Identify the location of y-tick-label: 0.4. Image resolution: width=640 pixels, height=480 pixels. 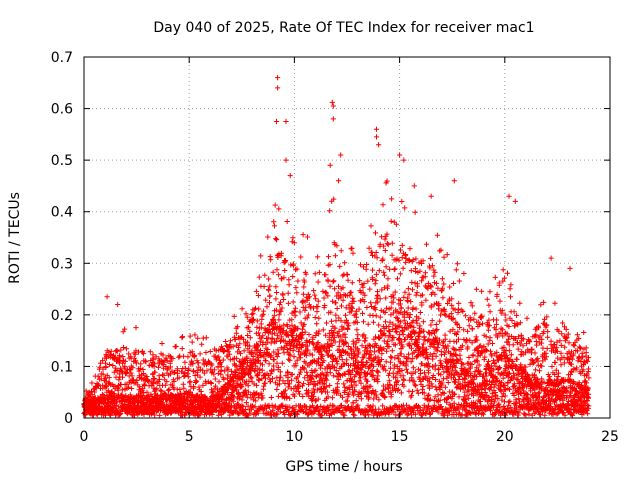
(62, 213).